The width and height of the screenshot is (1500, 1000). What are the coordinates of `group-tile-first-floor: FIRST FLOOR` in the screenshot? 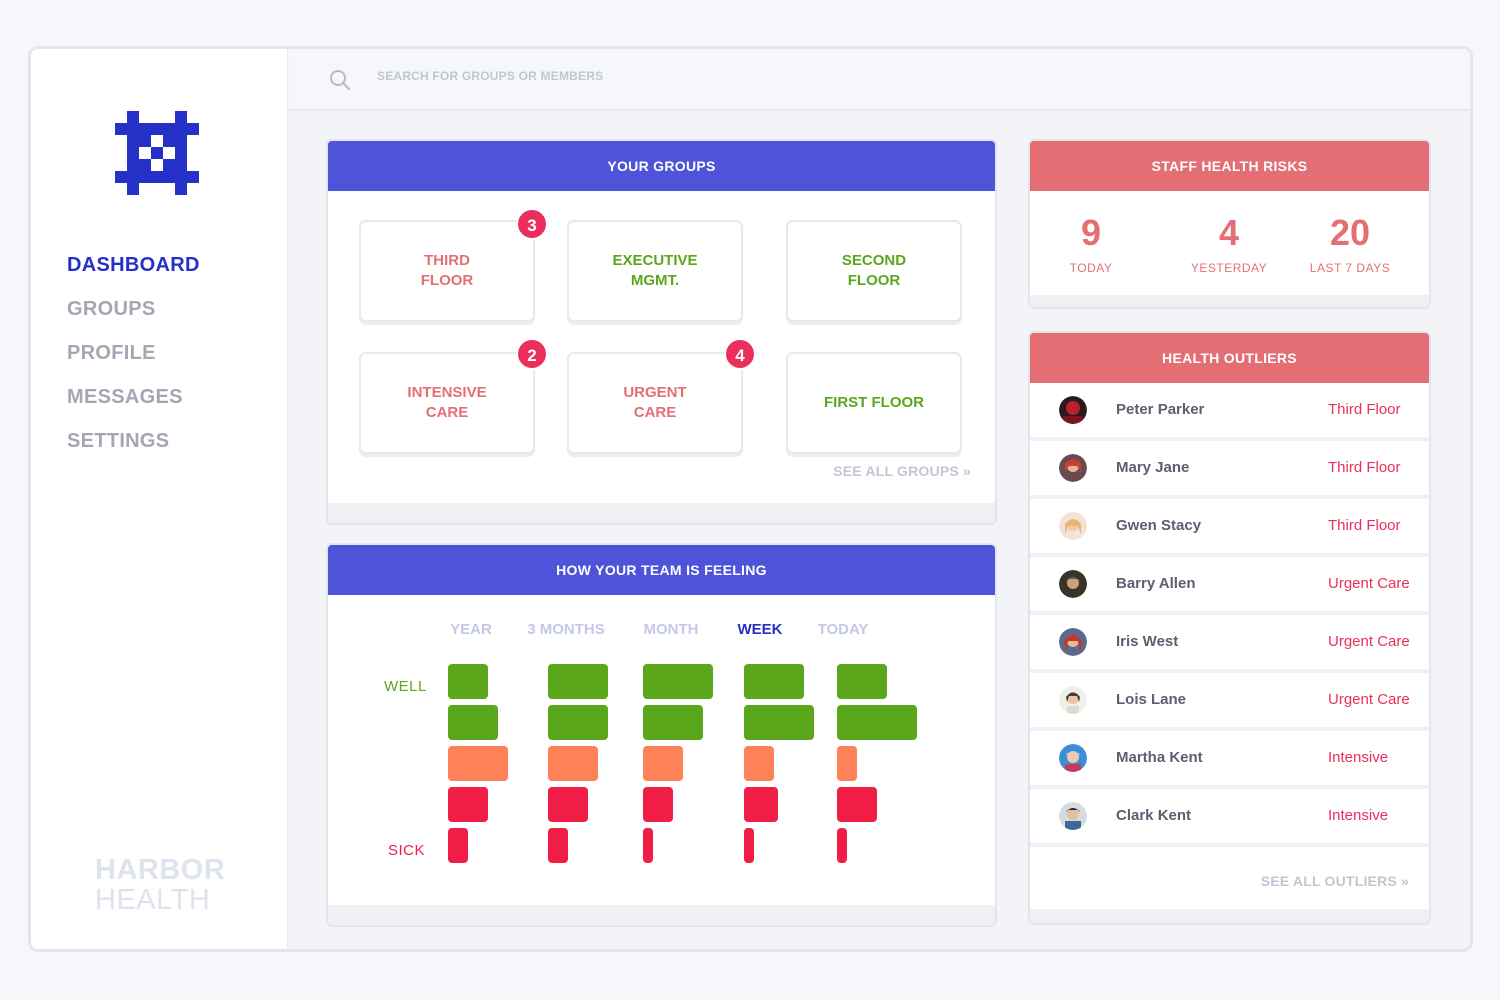 It's located at (874, 403).